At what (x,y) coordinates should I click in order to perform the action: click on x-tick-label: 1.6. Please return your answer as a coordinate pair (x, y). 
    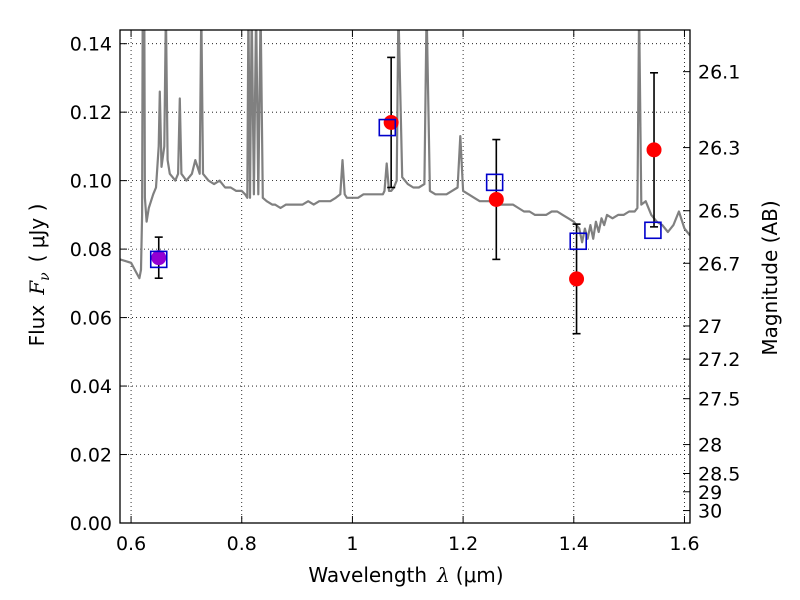
    Looking at the image, I should click on (684, 544).